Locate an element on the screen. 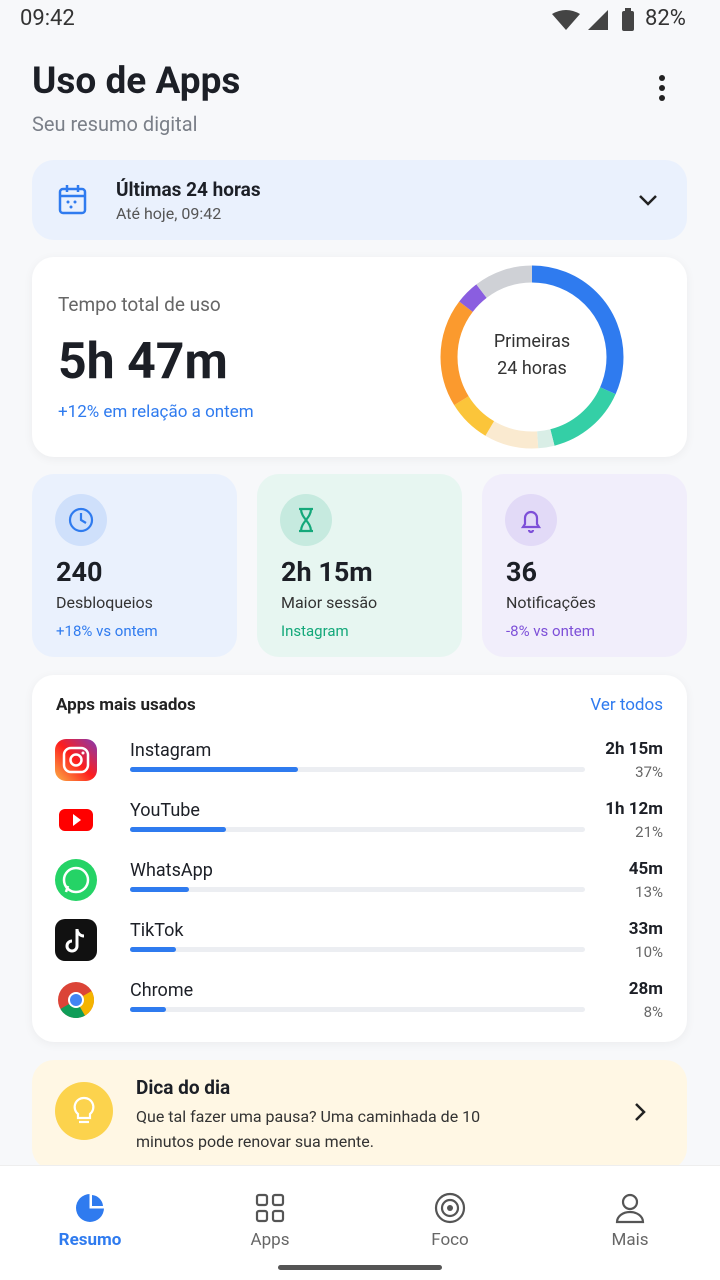 Image resolution: width=720 pixels, height=1280 pixels. nav-label: Apps is located at coordinates (270, 1240).